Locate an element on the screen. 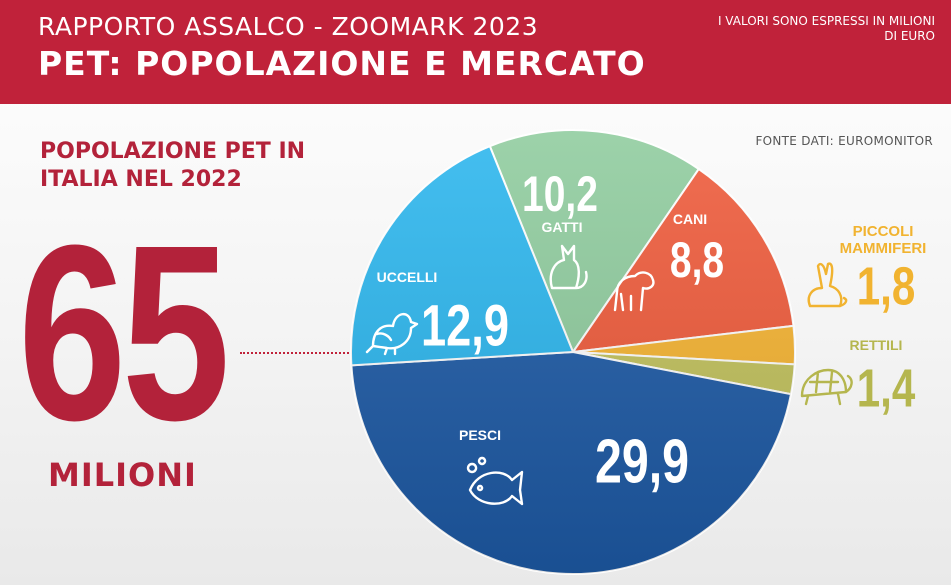  value-label-pesci: 29,9 is located at coordinates (642, 461).